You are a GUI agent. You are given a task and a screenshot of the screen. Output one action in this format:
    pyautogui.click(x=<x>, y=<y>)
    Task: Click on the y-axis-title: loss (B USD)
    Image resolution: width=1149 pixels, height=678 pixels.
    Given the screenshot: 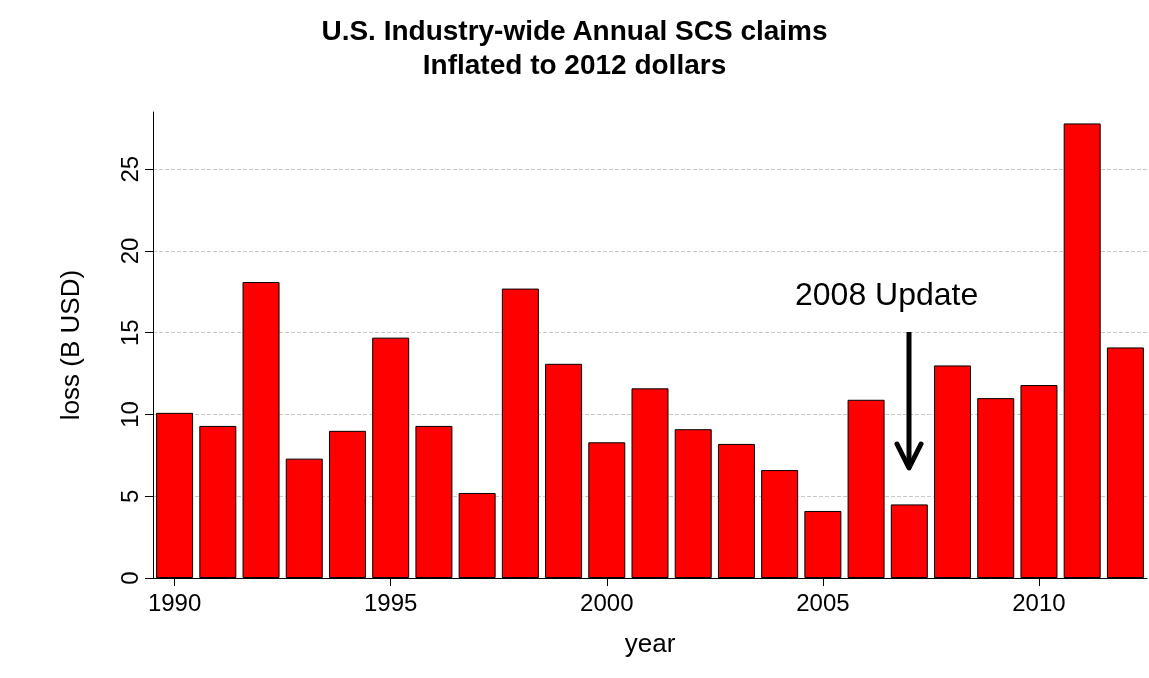 What is the action you would take?
    pyautogui.click(x=70, y=345)
    